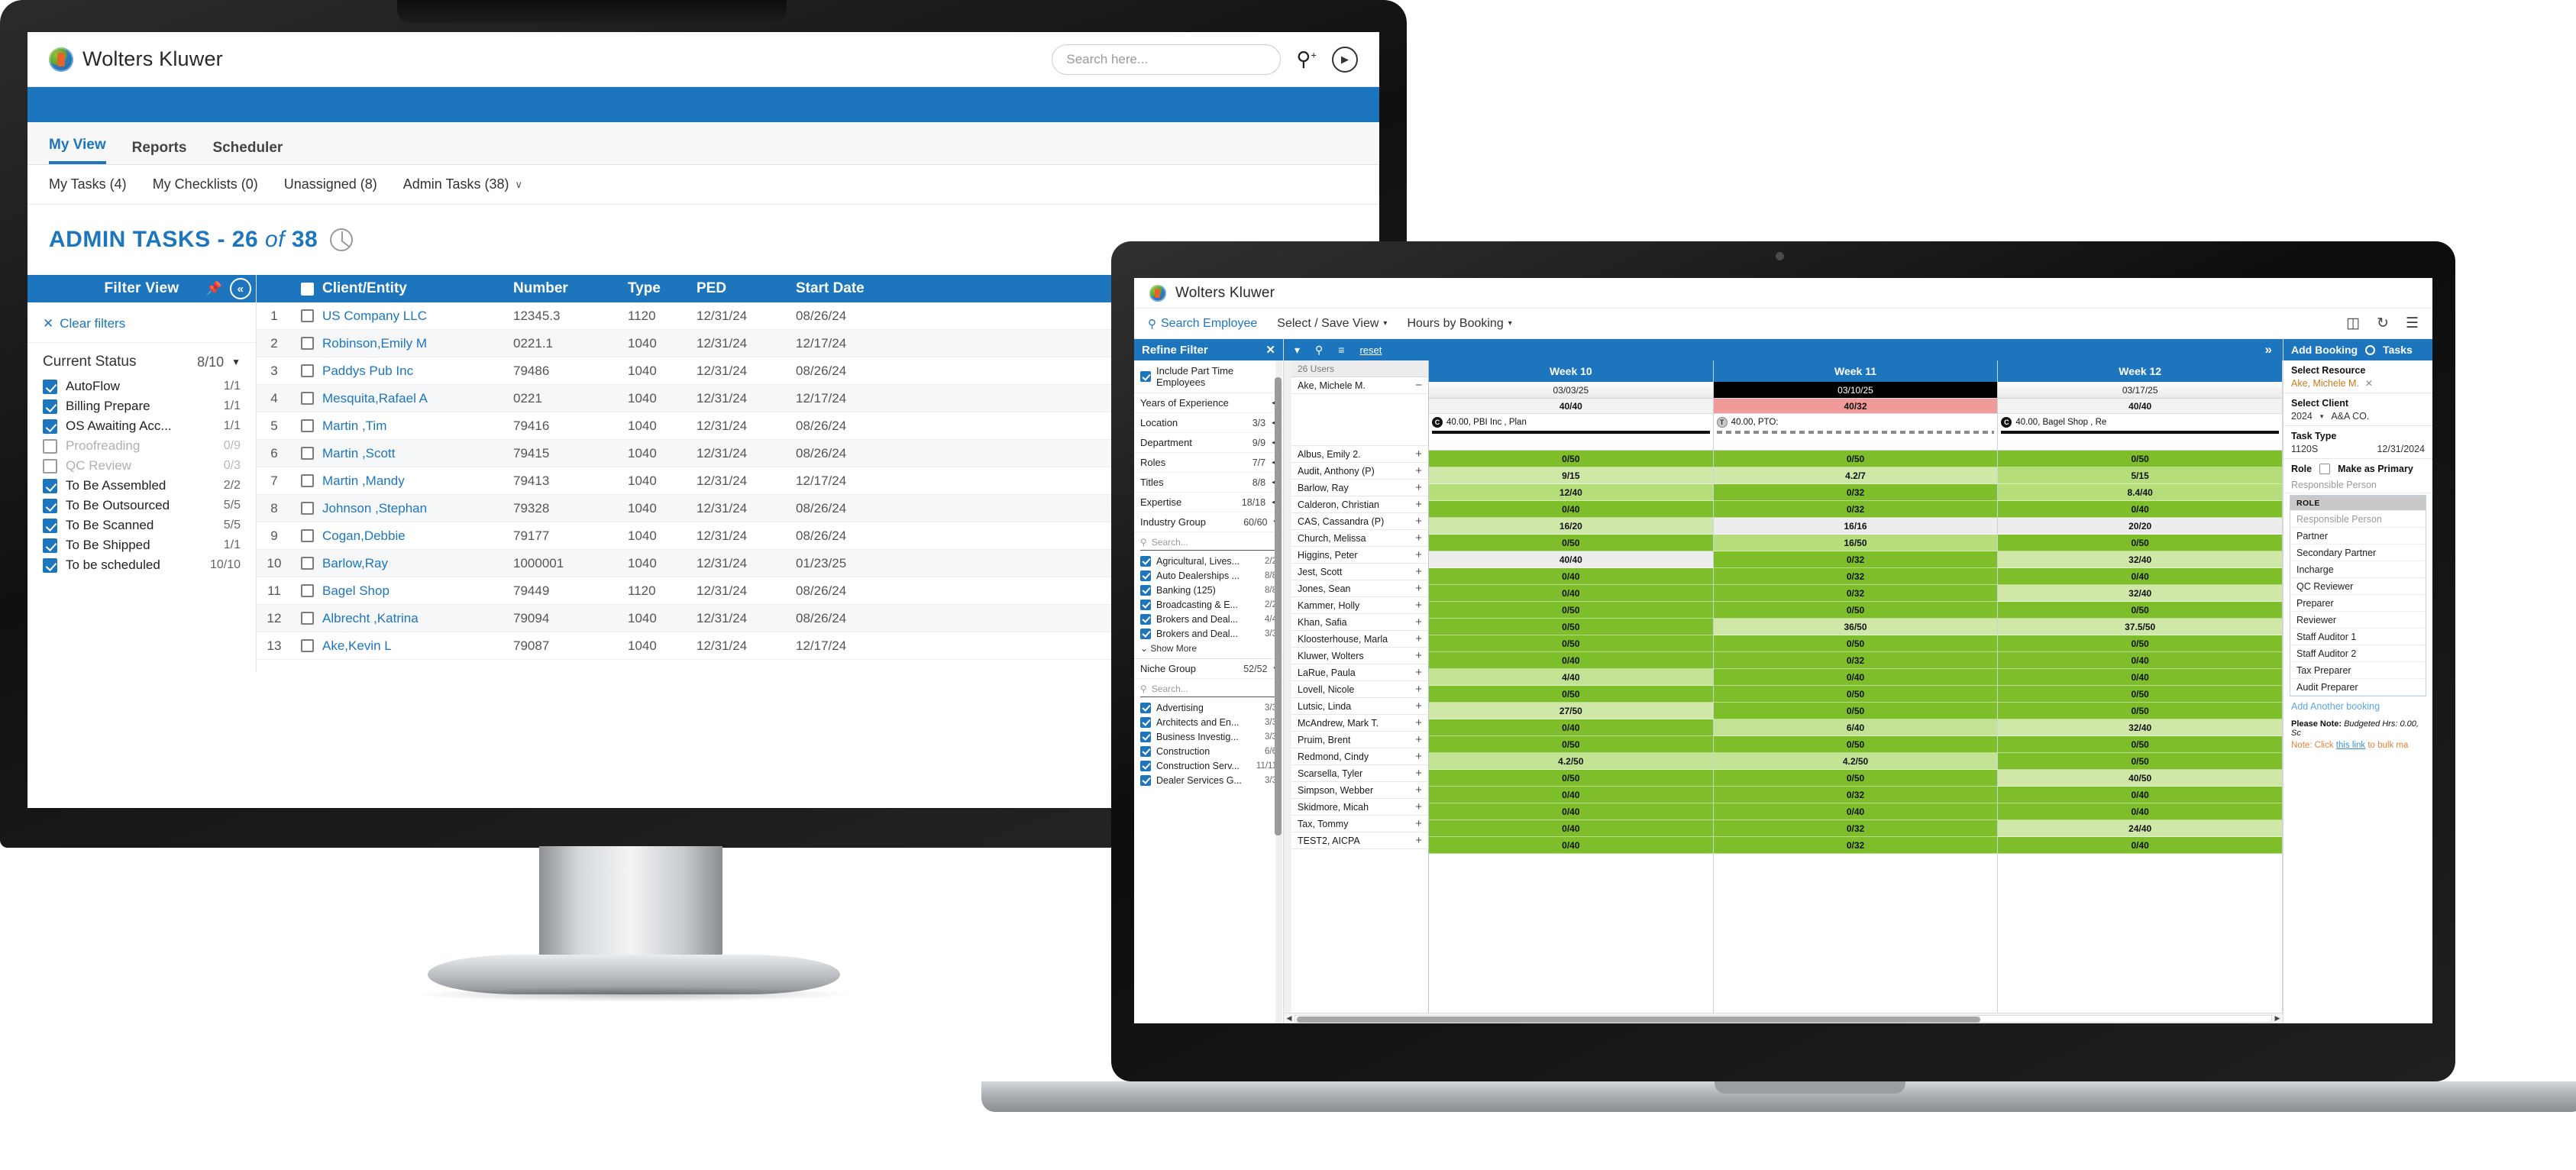  I want to click on capacity-cell: 9/15, so click(1571, 475).